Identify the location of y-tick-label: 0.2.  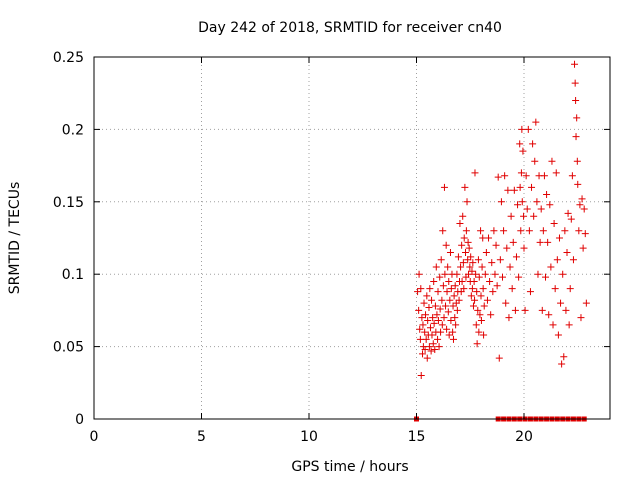
(73, 130).